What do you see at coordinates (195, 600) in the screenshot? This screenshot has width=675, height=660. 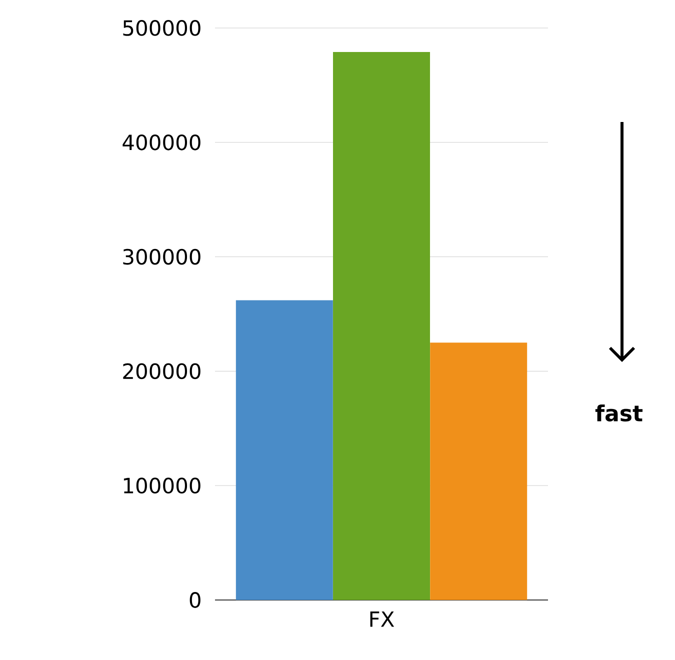 I see `y-tick-label: 0` at bounding box center [195, 600].